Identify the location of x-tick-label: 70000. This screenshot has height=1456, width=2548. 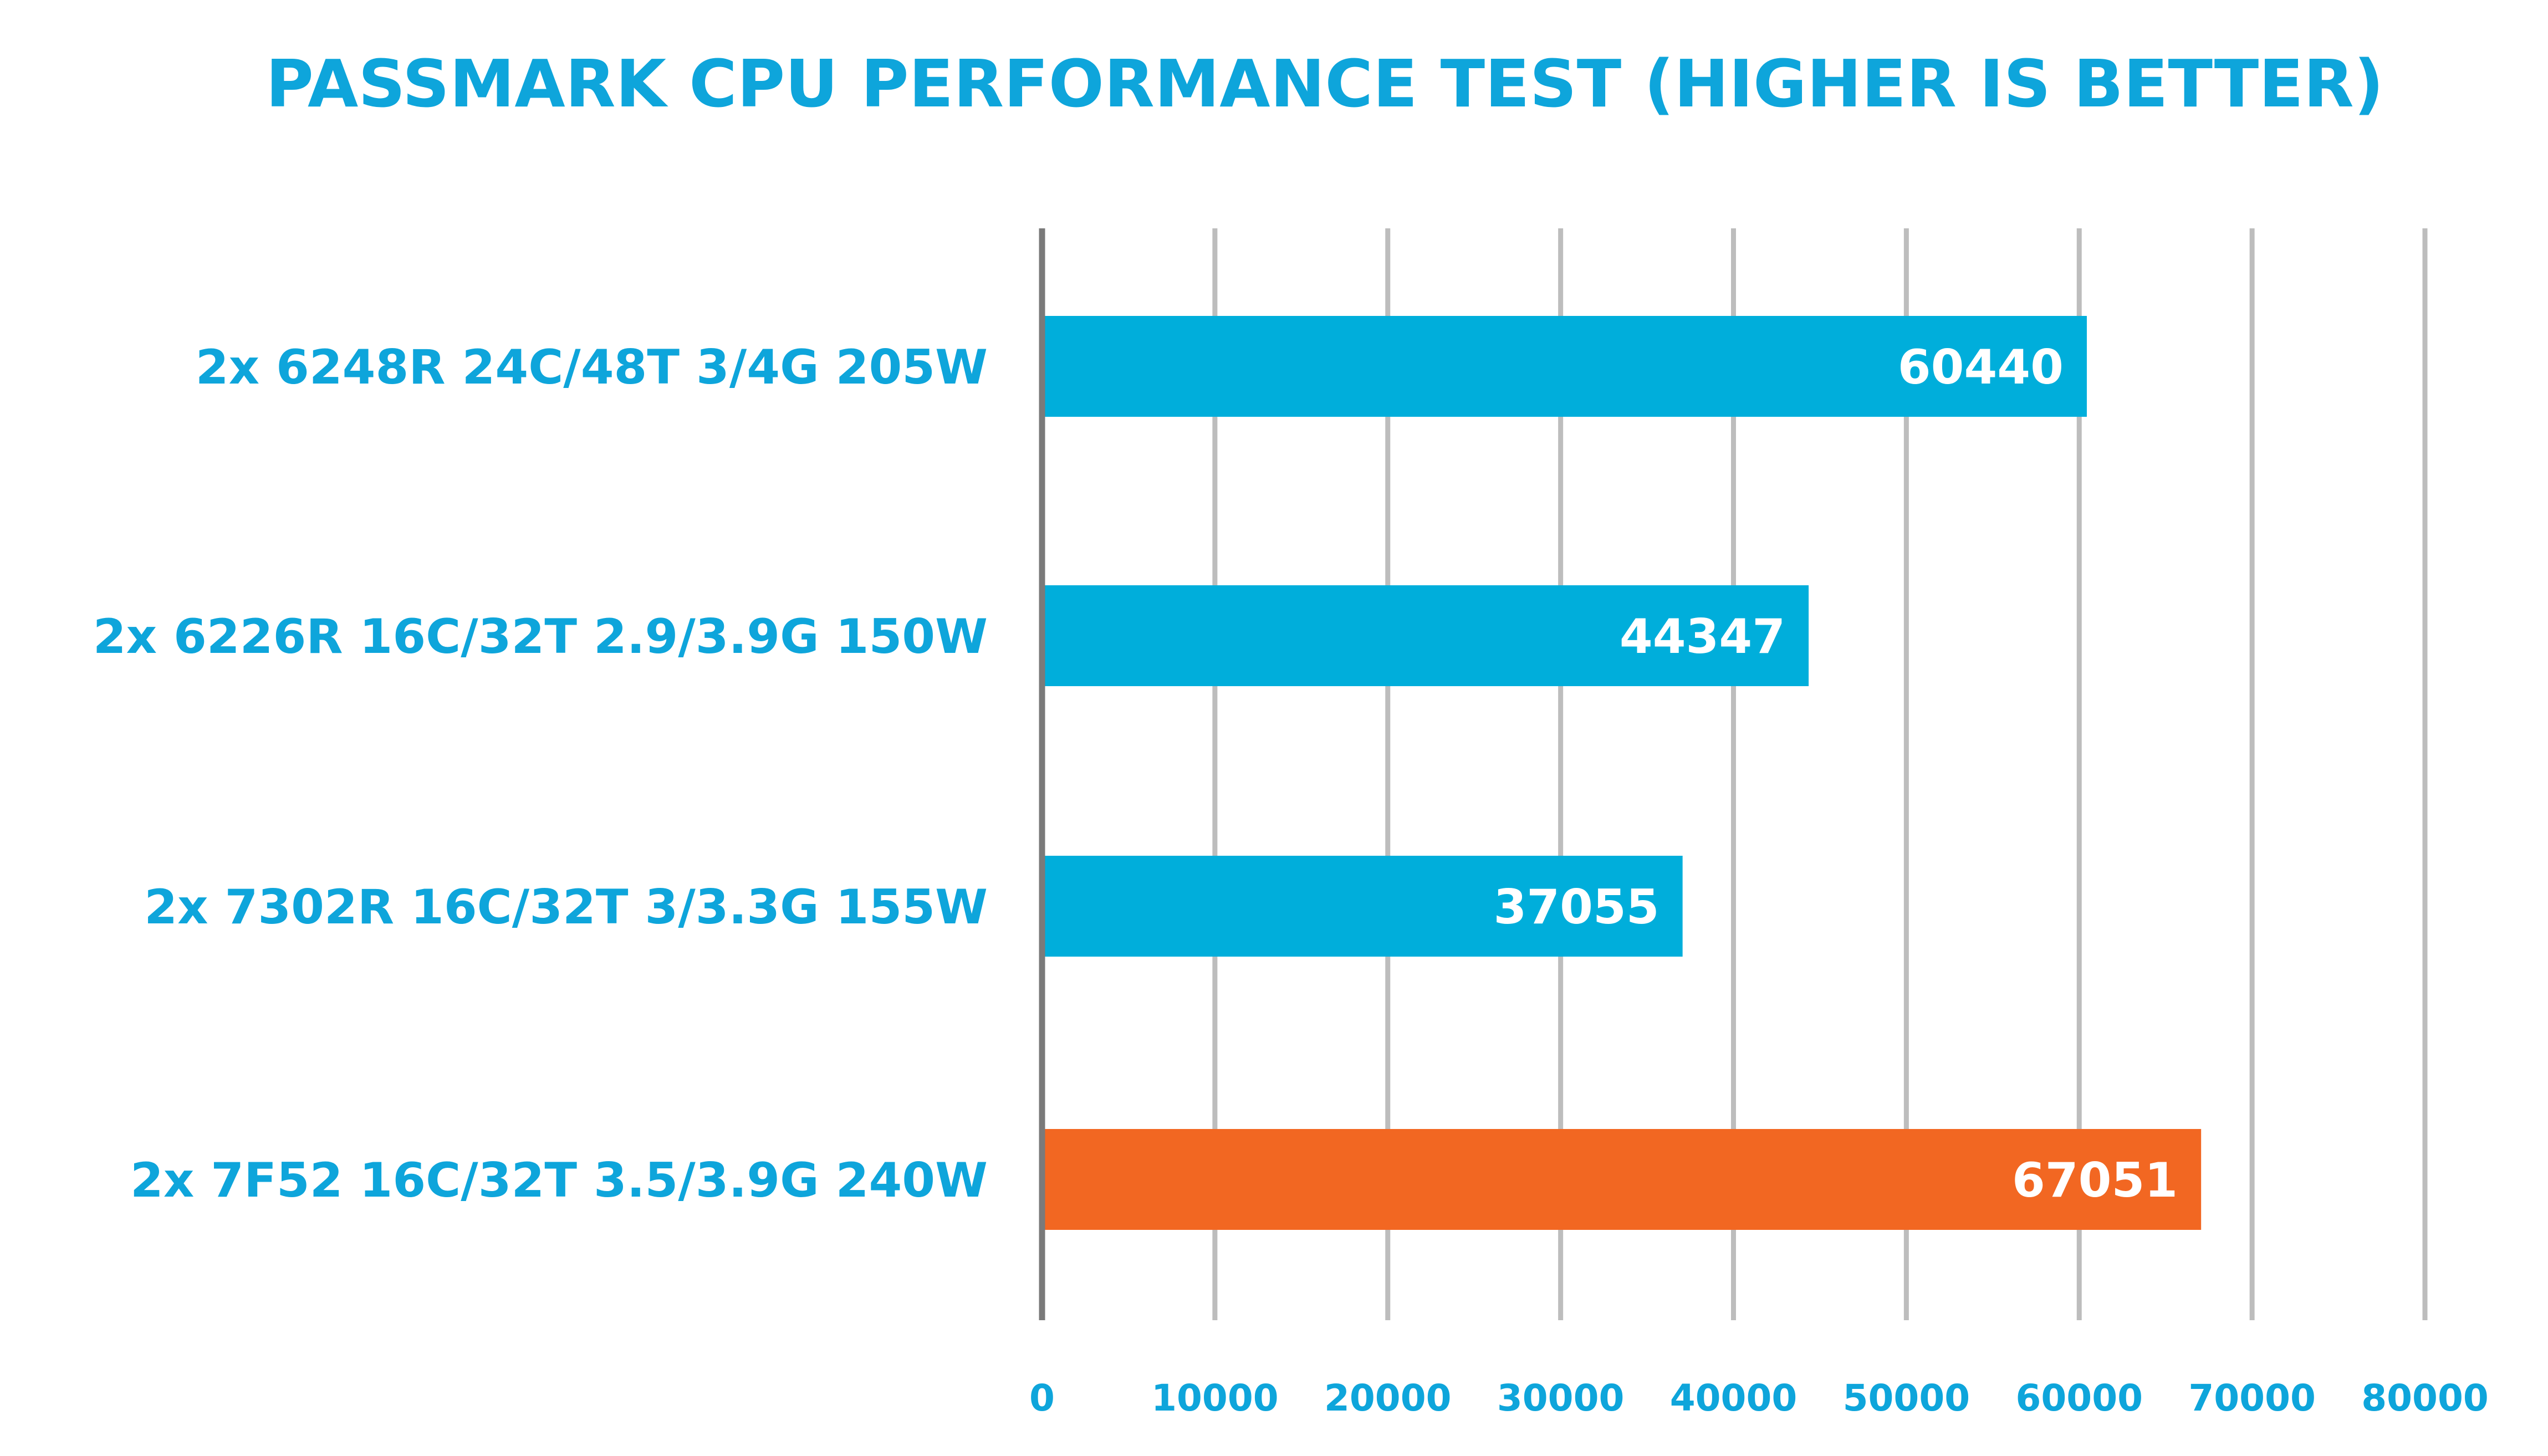
(2252, 1398).